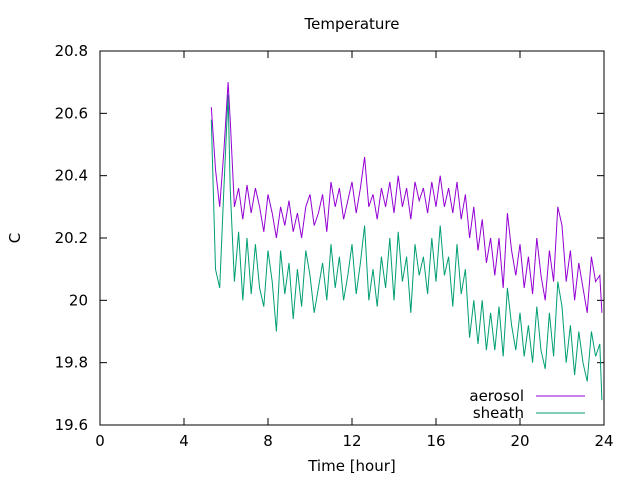  What do you see at coordinates (184, 441) in the screenshot?
I see `x-tick-label: 4` at bounding box center [184, 441].